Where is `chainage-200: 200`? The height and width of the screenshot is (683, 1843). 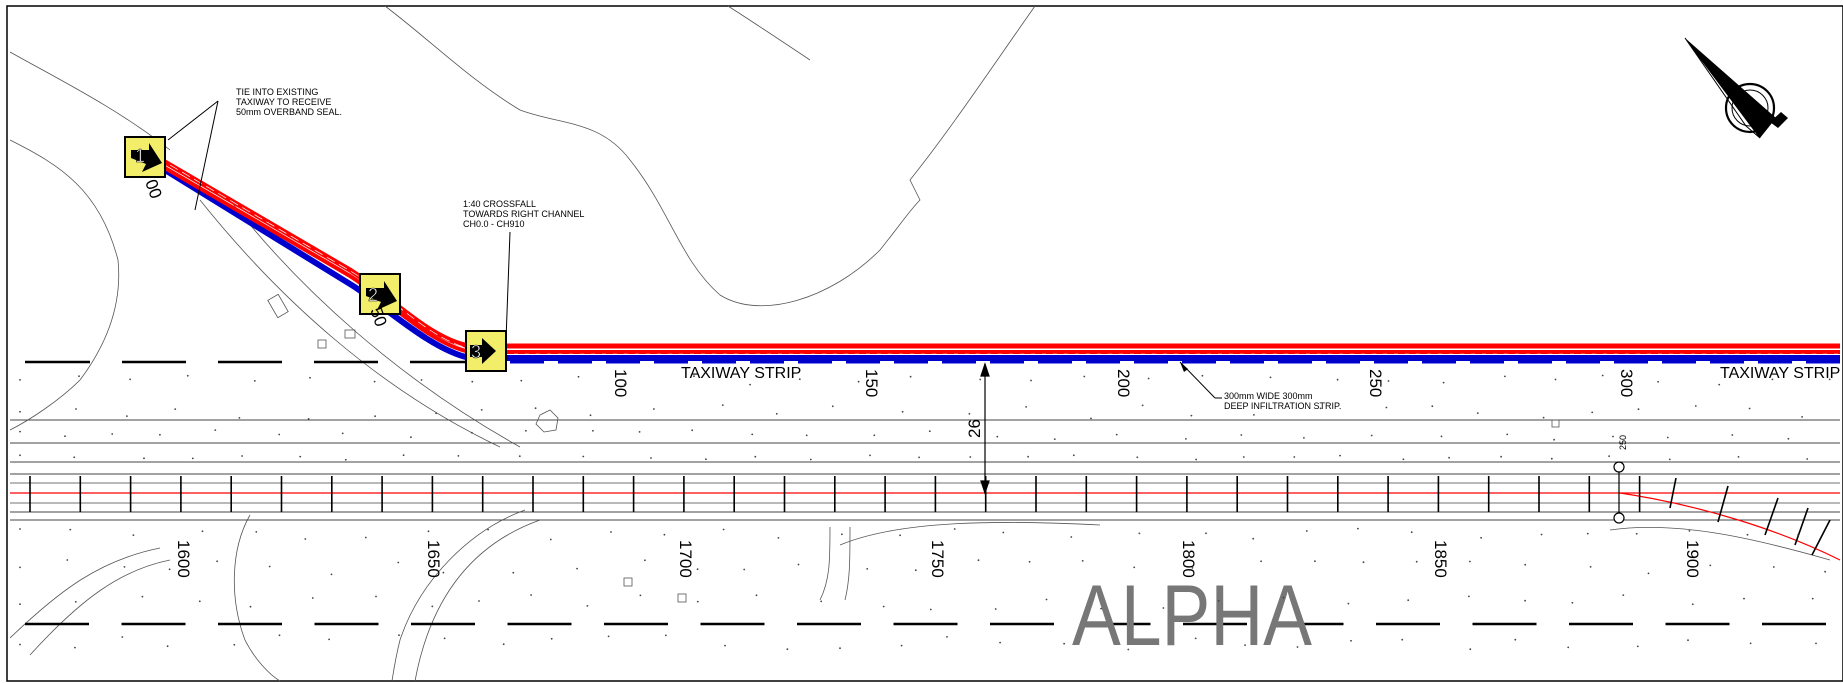
chainage-200: 200 is located at coordinates (1123, 383).